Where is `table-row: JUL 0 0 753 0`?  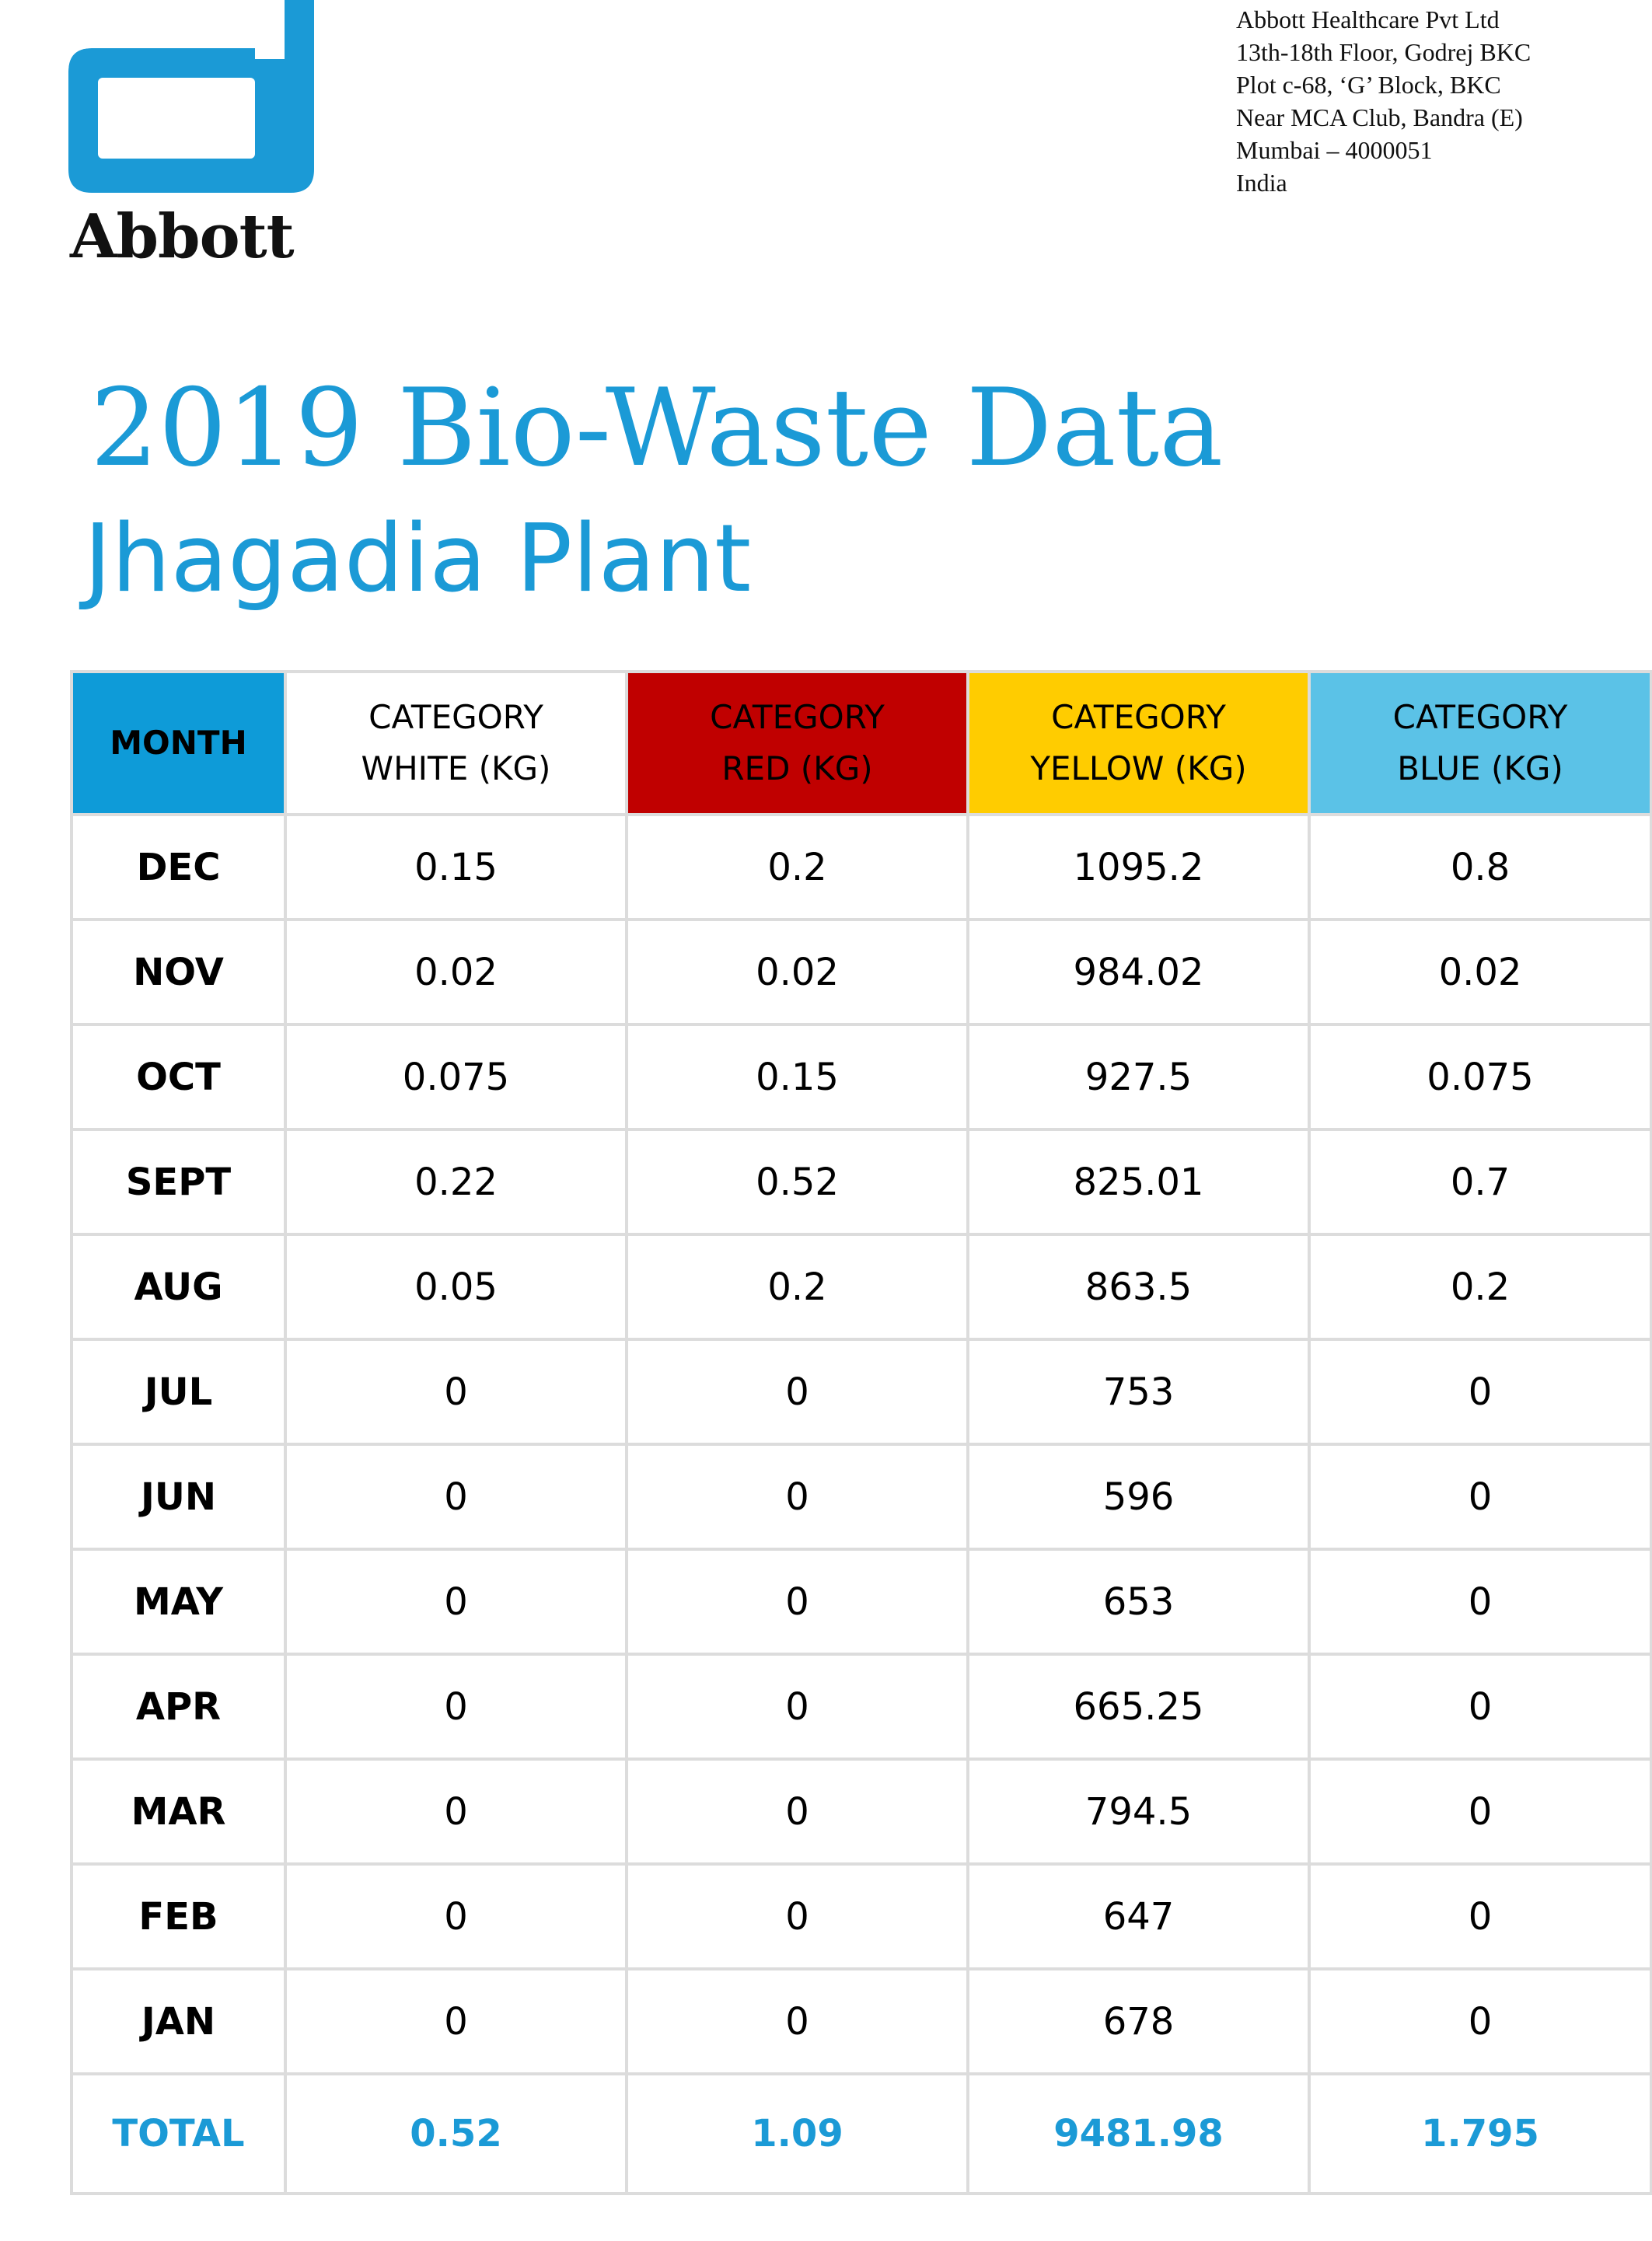 table-row: JUL 0 0 753 0 is located at coordinates (861, 1392).